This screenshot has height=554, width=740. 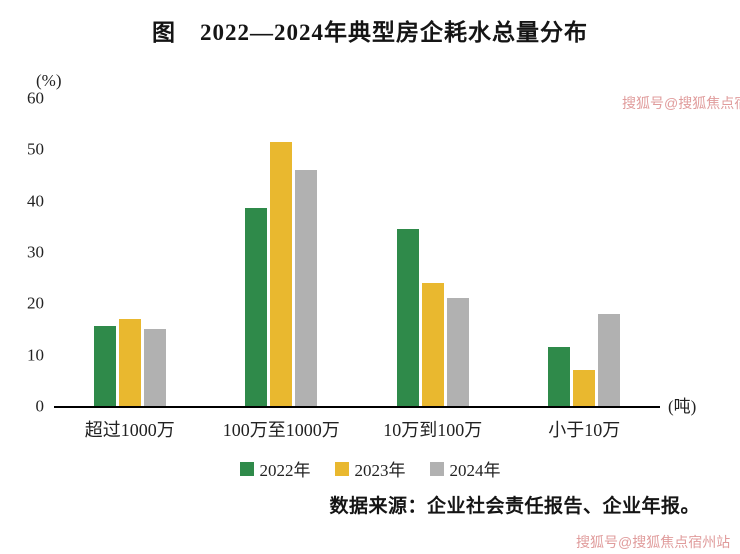 I want to click on x-axis-labels: 超过1000万 100万至1000万 10万到100万 小于10万, so click(x=357, y=429).